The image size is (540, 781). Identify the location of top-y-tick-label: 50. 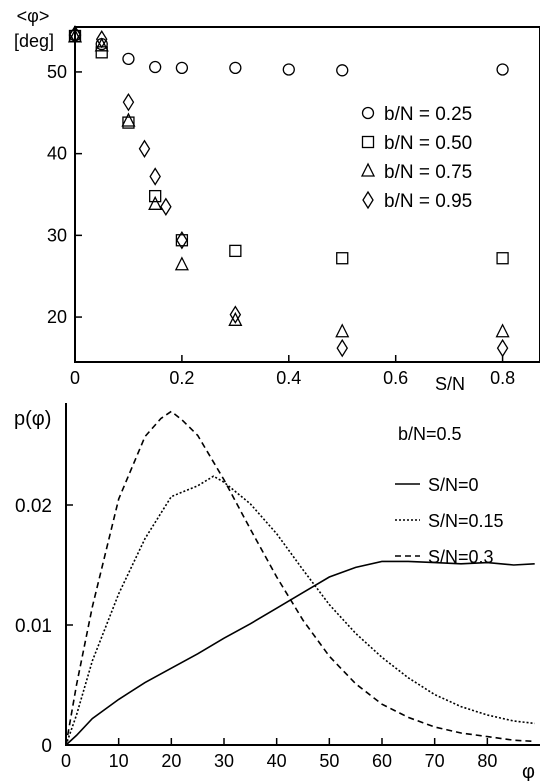
(57, 72).